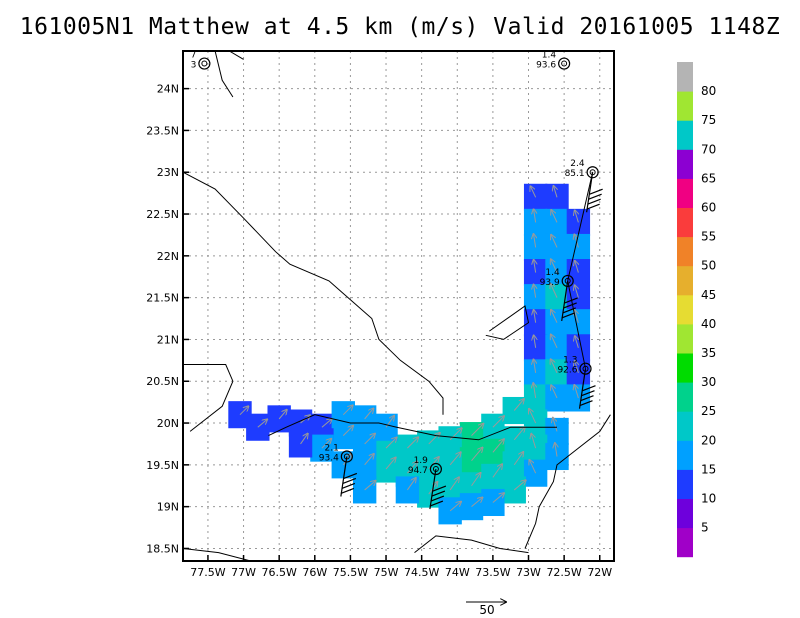 This screenshot has height=618, width=800. Describe the element at coordinates (168, 339) in the screenshot. I see `y-tick-label: 21N` at that location.